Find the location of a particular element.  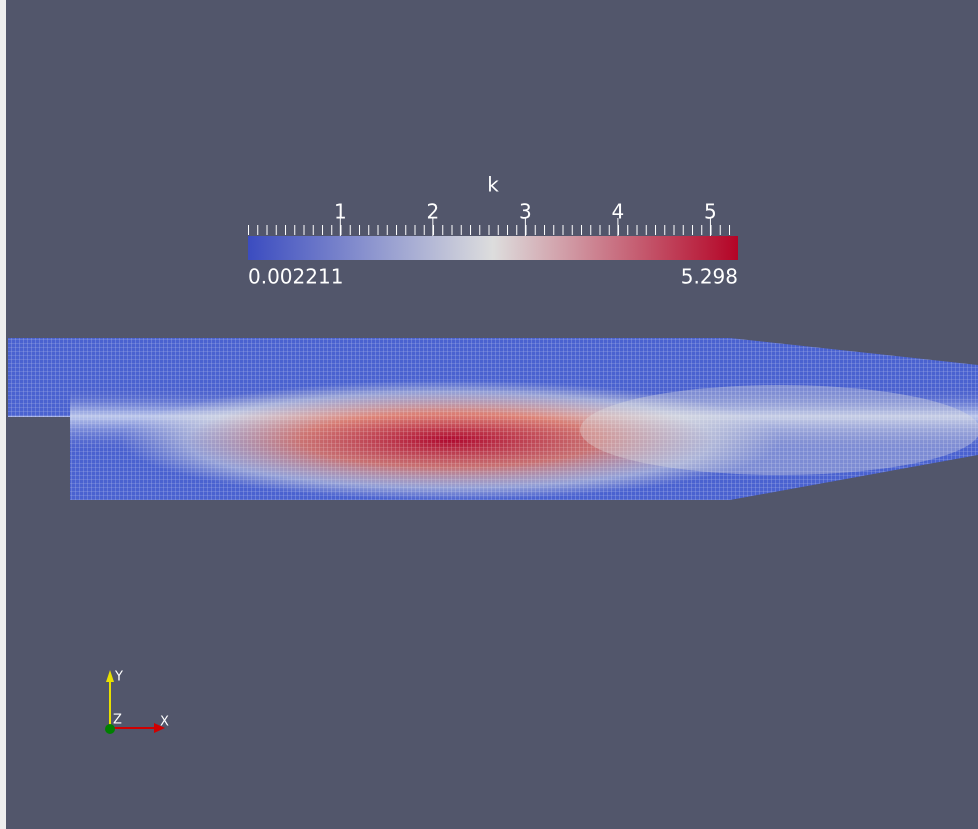

color-legend: k 0.002211 5.298 1 2 3 4 5 is located at coordinates (493, 231).